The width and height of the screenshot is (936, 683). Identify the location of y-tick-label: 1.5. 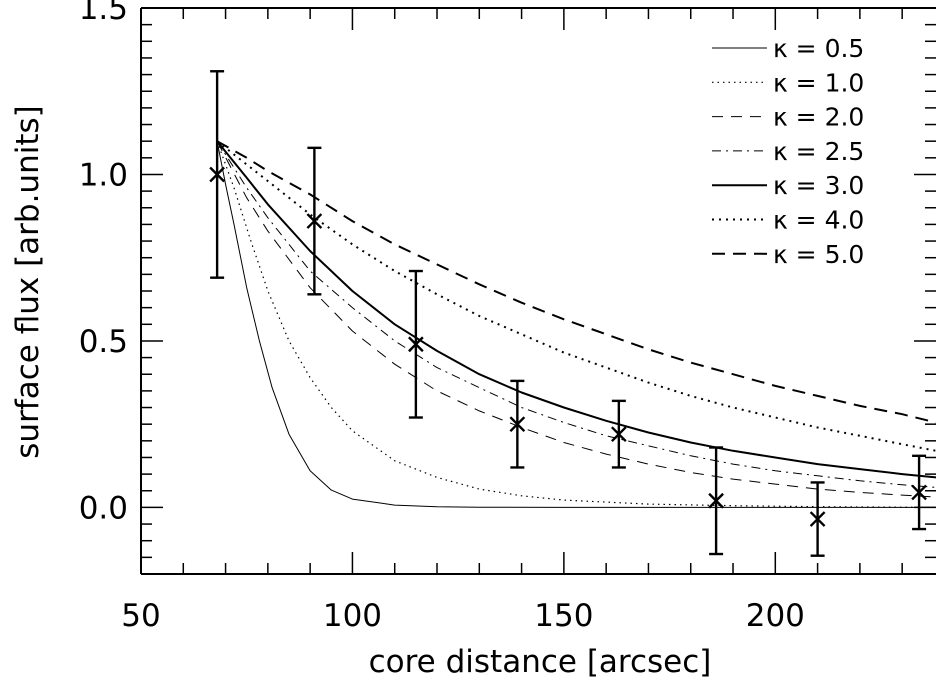
(103, 13).